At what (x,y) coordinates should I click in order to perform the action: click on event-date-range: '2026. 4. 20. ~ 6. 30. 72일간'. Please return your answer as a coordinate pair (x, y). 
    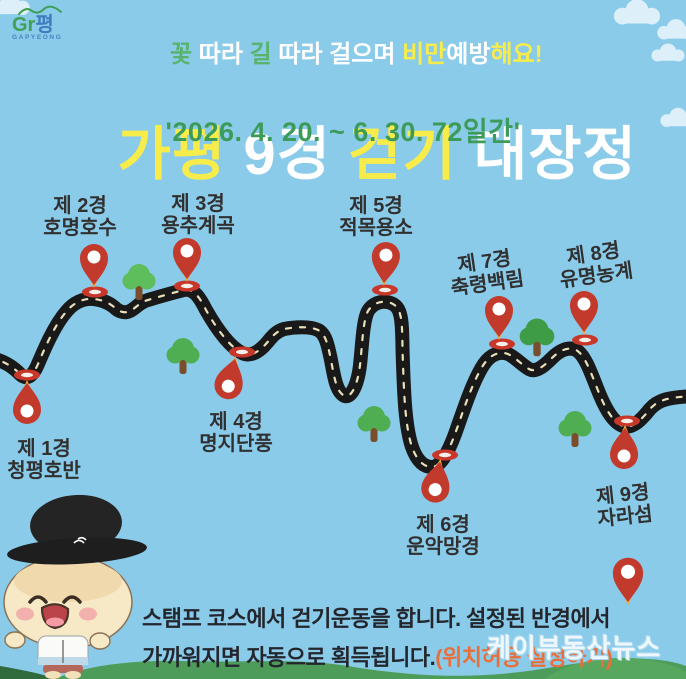
    Looking at the image, I should click on (343, 132).